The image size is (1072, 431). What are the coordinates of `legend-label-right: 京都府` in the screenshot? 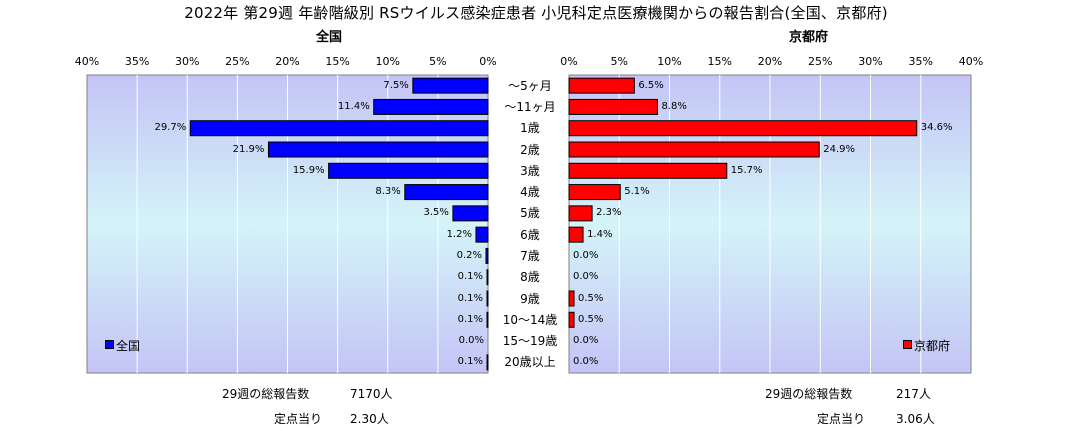 It's located at (932, 346).